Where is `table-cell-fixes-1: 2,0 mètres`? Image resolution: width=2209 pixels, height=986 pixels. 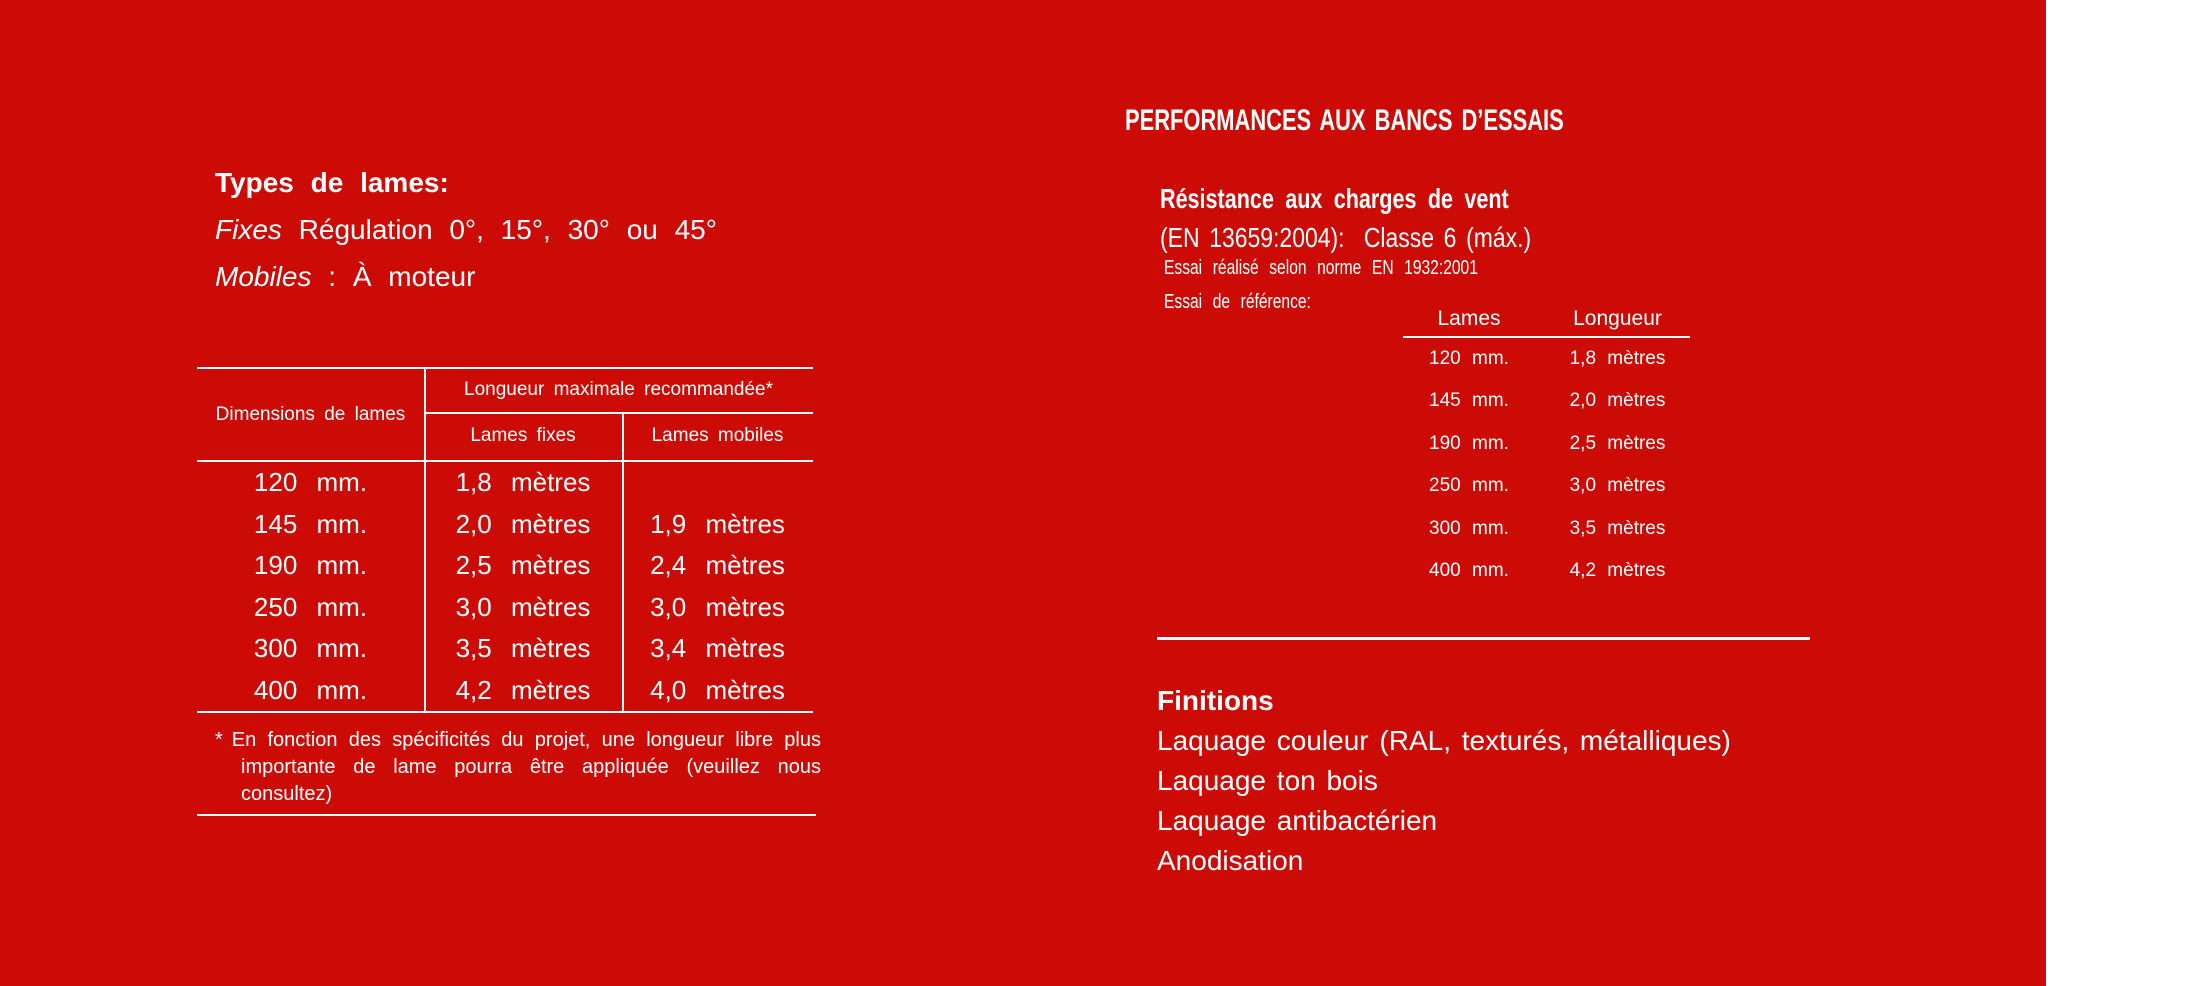
table-cell-fixes-1: 2,0 mètres is located at coordinates (523, 524).